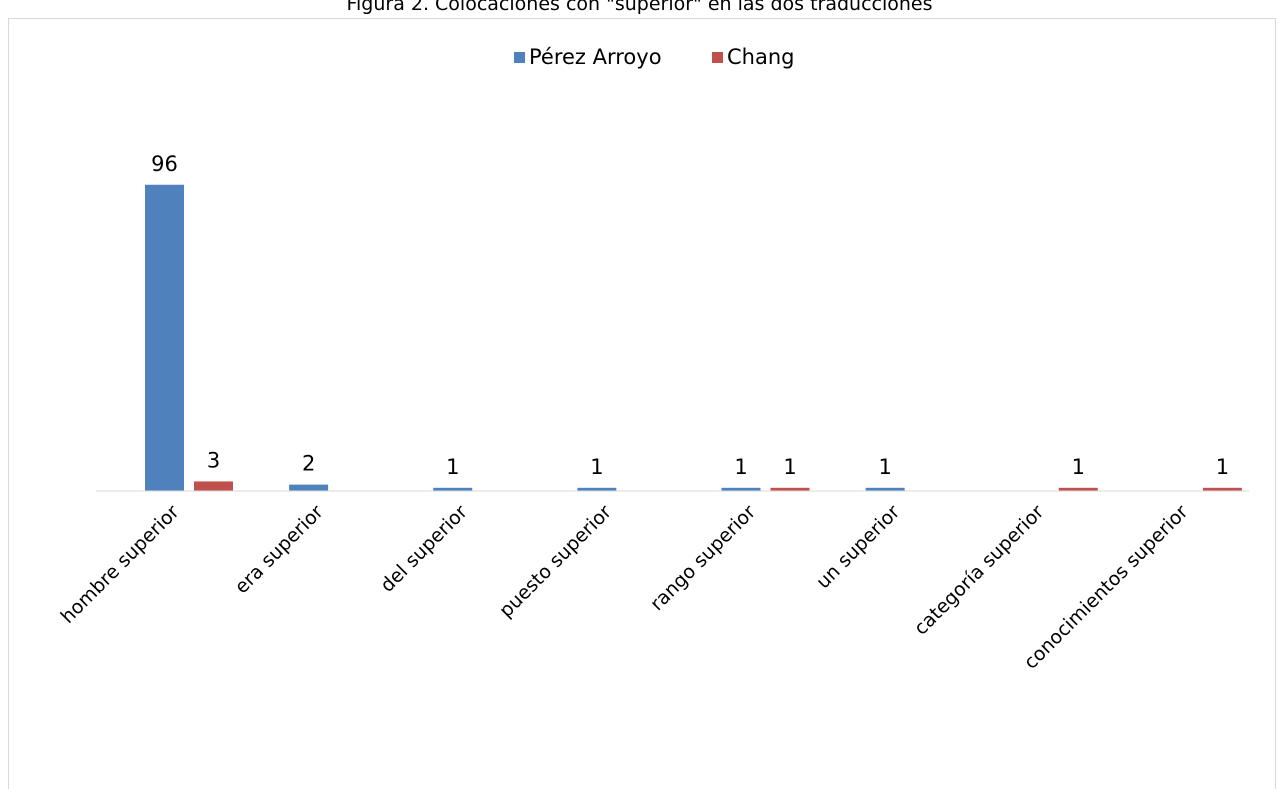 Image resolution: width=1279 pixels, height=789 pixels. Describe the element at coordinates (703, 558) in the screenshot. I see `tick-label-rango-superior: rango superior` at that location.